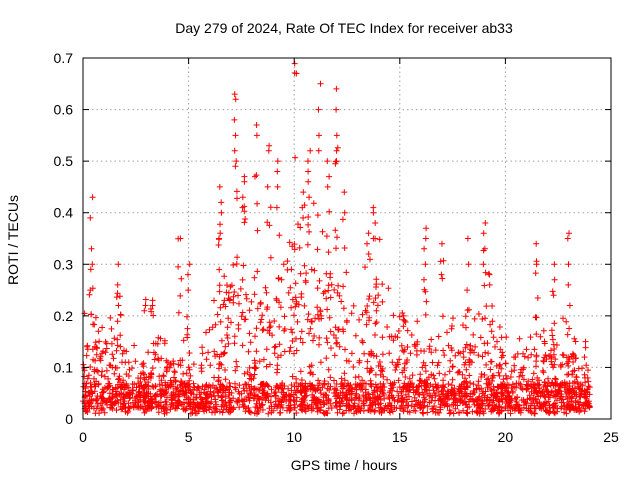  What do you see at coordinates (344, 465) in the screenshot?
I see `x-axis-label: GPS time / hours` at bounding box center [344, 465].